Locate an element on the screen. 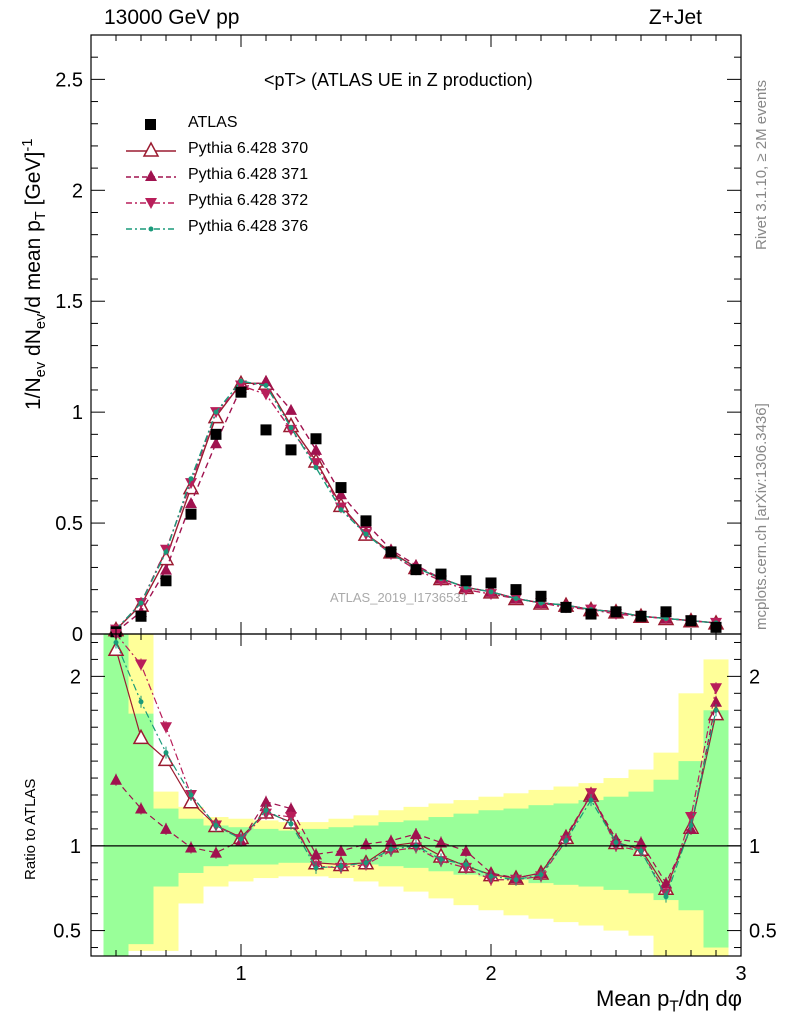 Image resolution: width=786 pixels, height=1024 pixels. energy-label: 13000 GeV pp is located at coordinates (172, 17).